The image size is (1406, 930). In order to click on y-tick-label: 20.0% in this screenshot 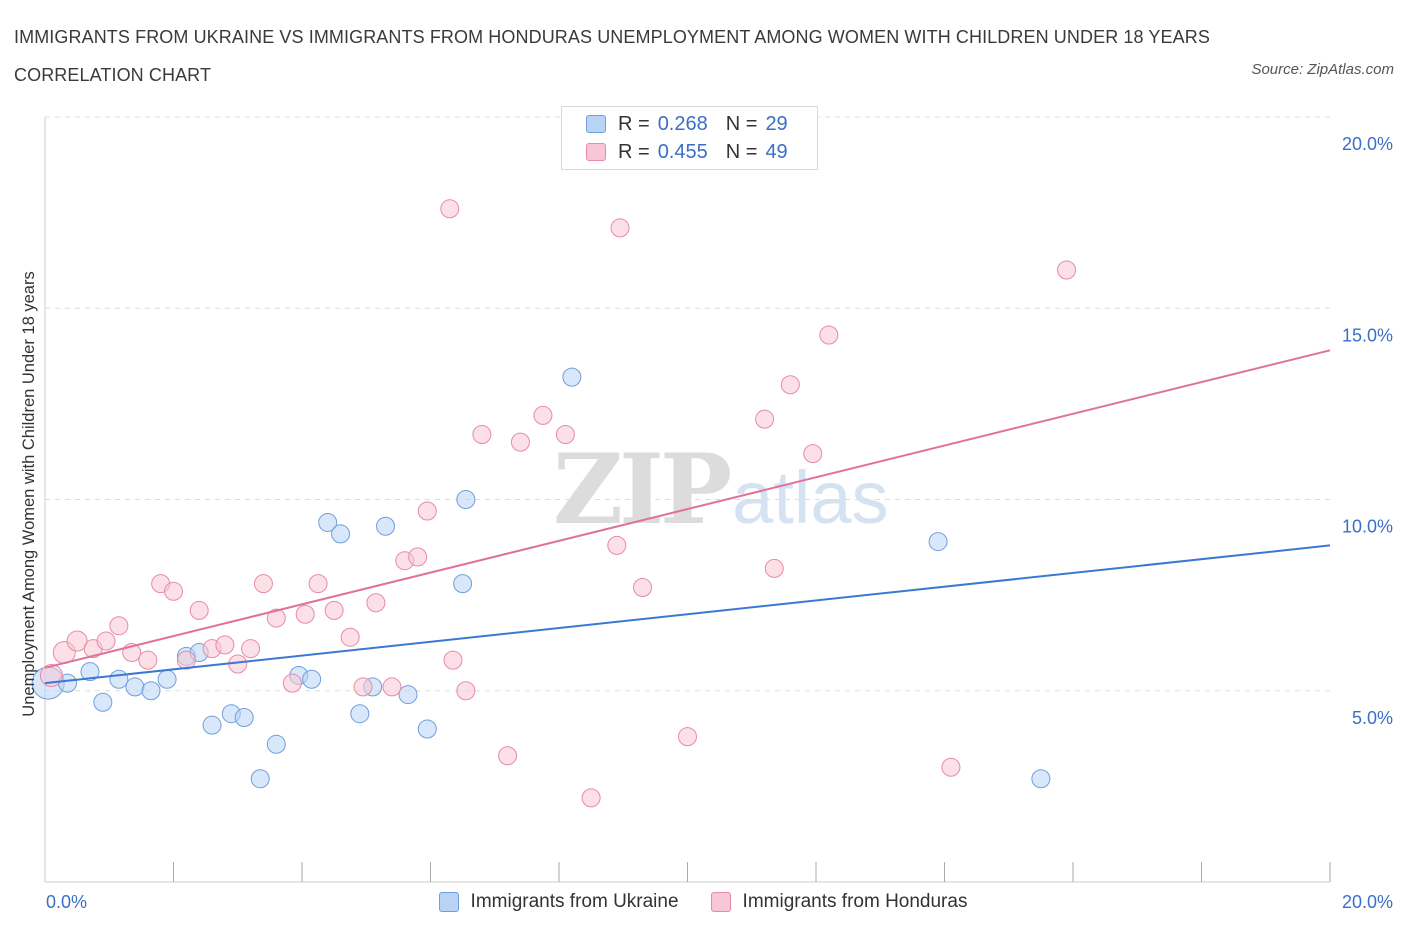, I will do `click(1367, 144)`.